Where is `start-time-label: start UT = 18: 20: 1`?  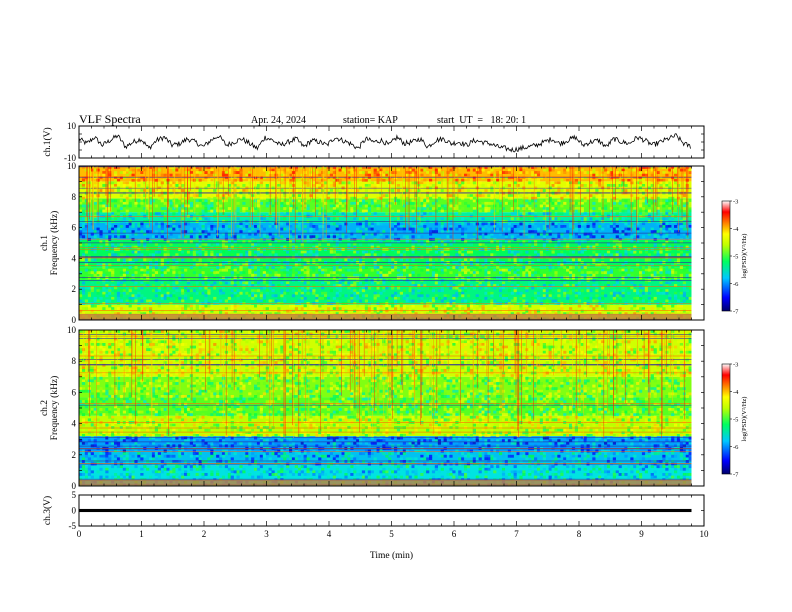 start-time-label: start UT = 18: 20: 1 is located at coordinates (481, 120).